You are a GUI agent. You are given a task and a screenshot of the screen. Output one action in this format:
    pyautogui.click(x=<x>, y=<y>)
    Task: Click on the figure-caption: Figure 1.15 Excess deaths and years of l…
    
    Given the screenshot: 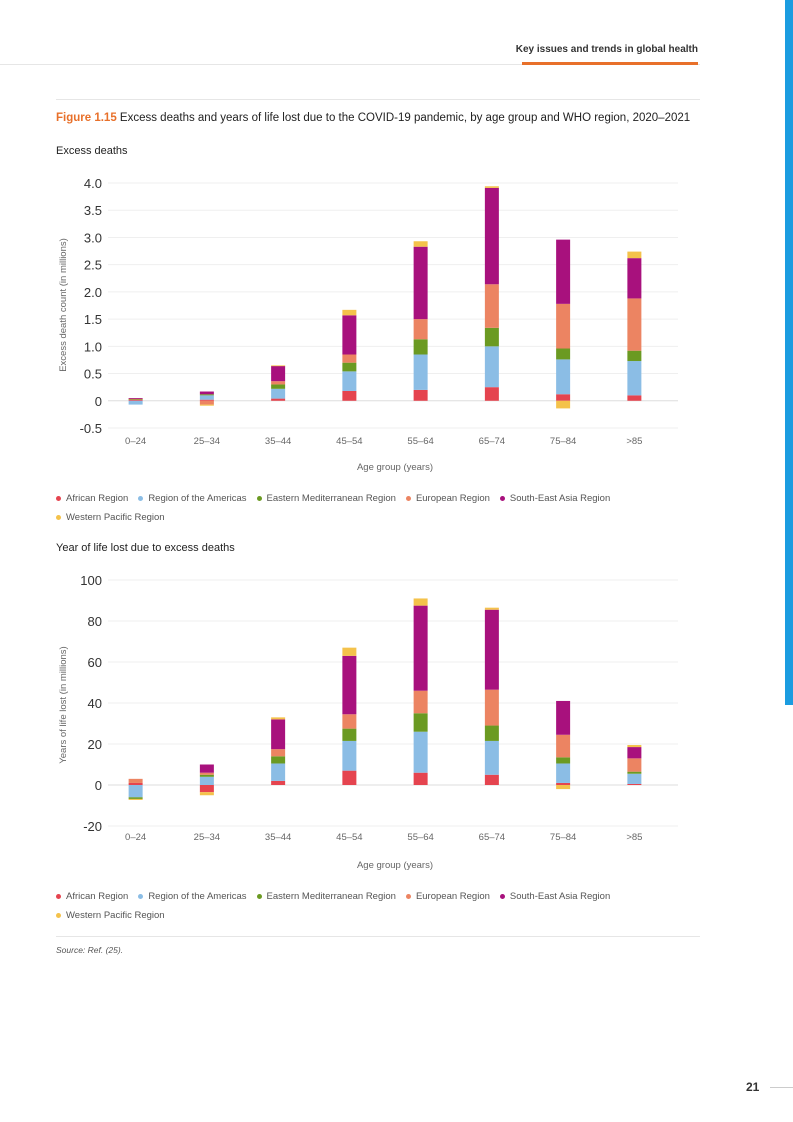 What is the action you would take?
    pyautogui.click(x=373, y=118)
    